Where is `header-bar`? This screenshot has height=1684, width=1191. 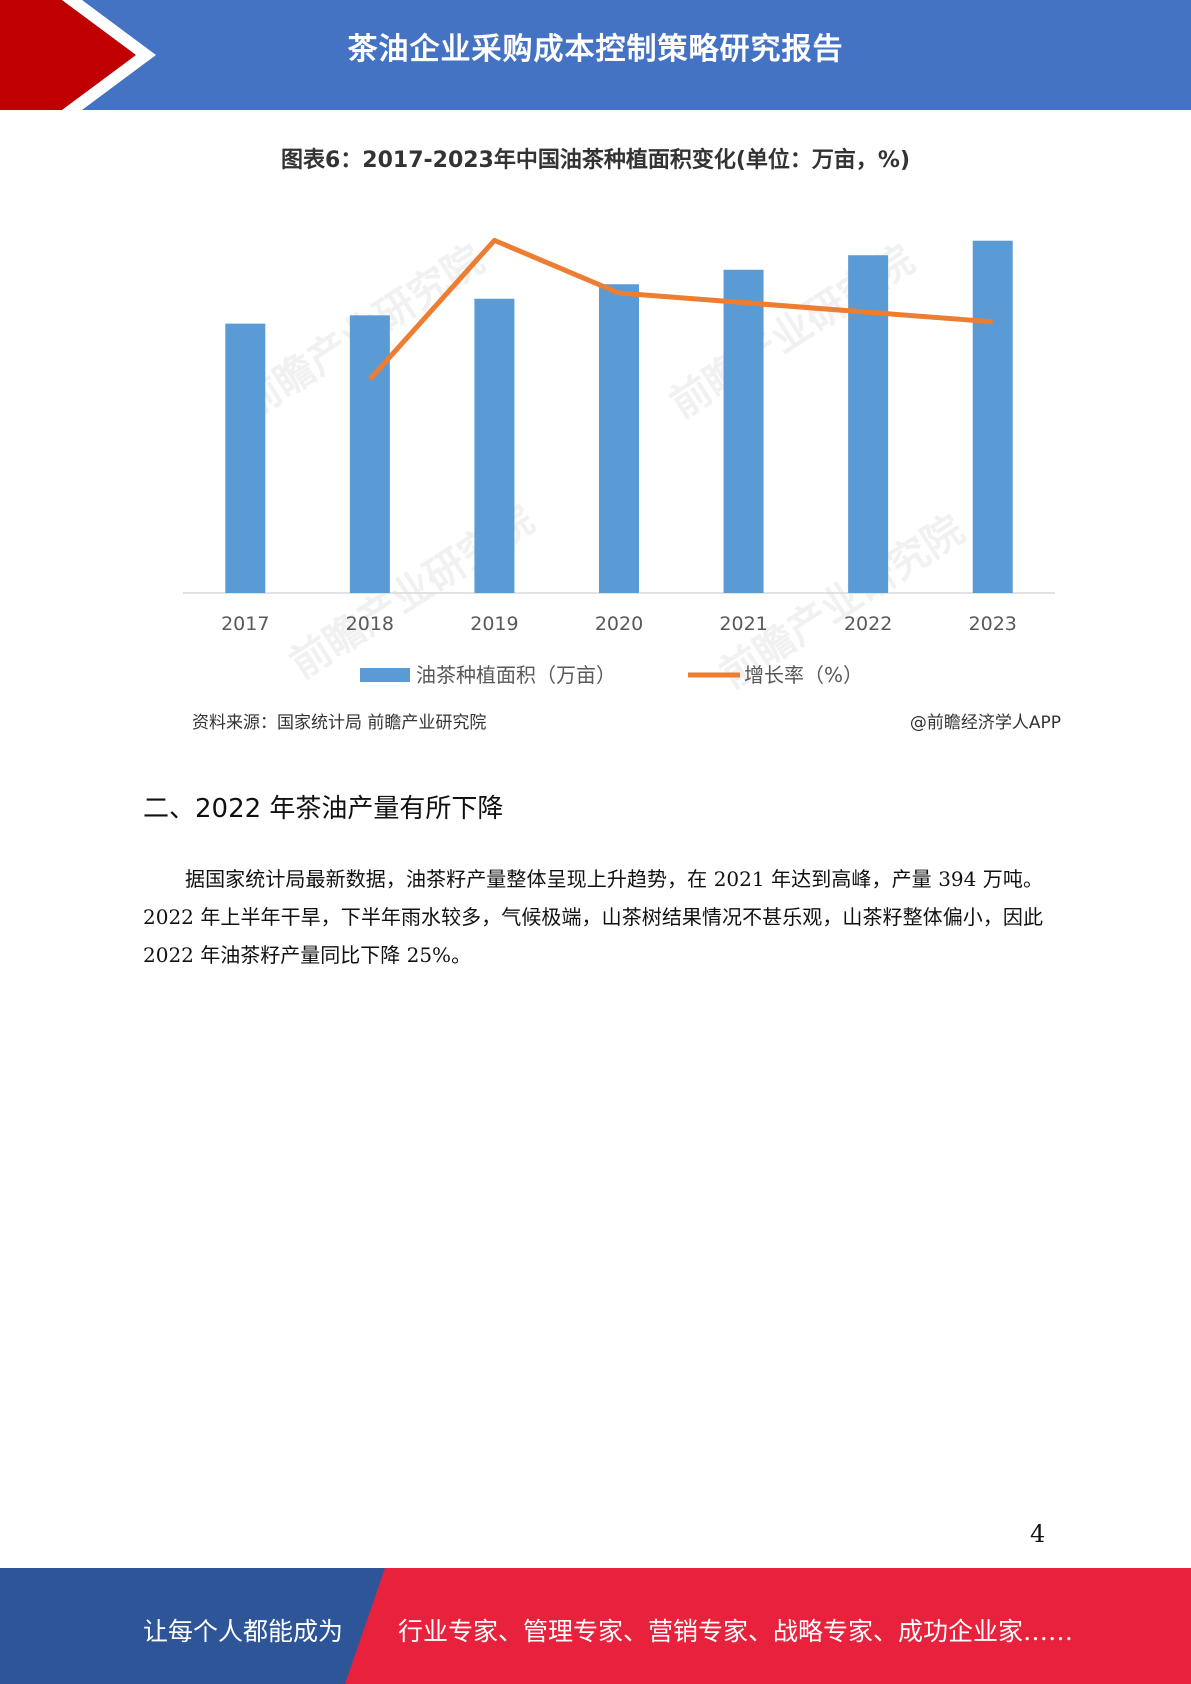
header-bar is located at coordinates (595, 55).